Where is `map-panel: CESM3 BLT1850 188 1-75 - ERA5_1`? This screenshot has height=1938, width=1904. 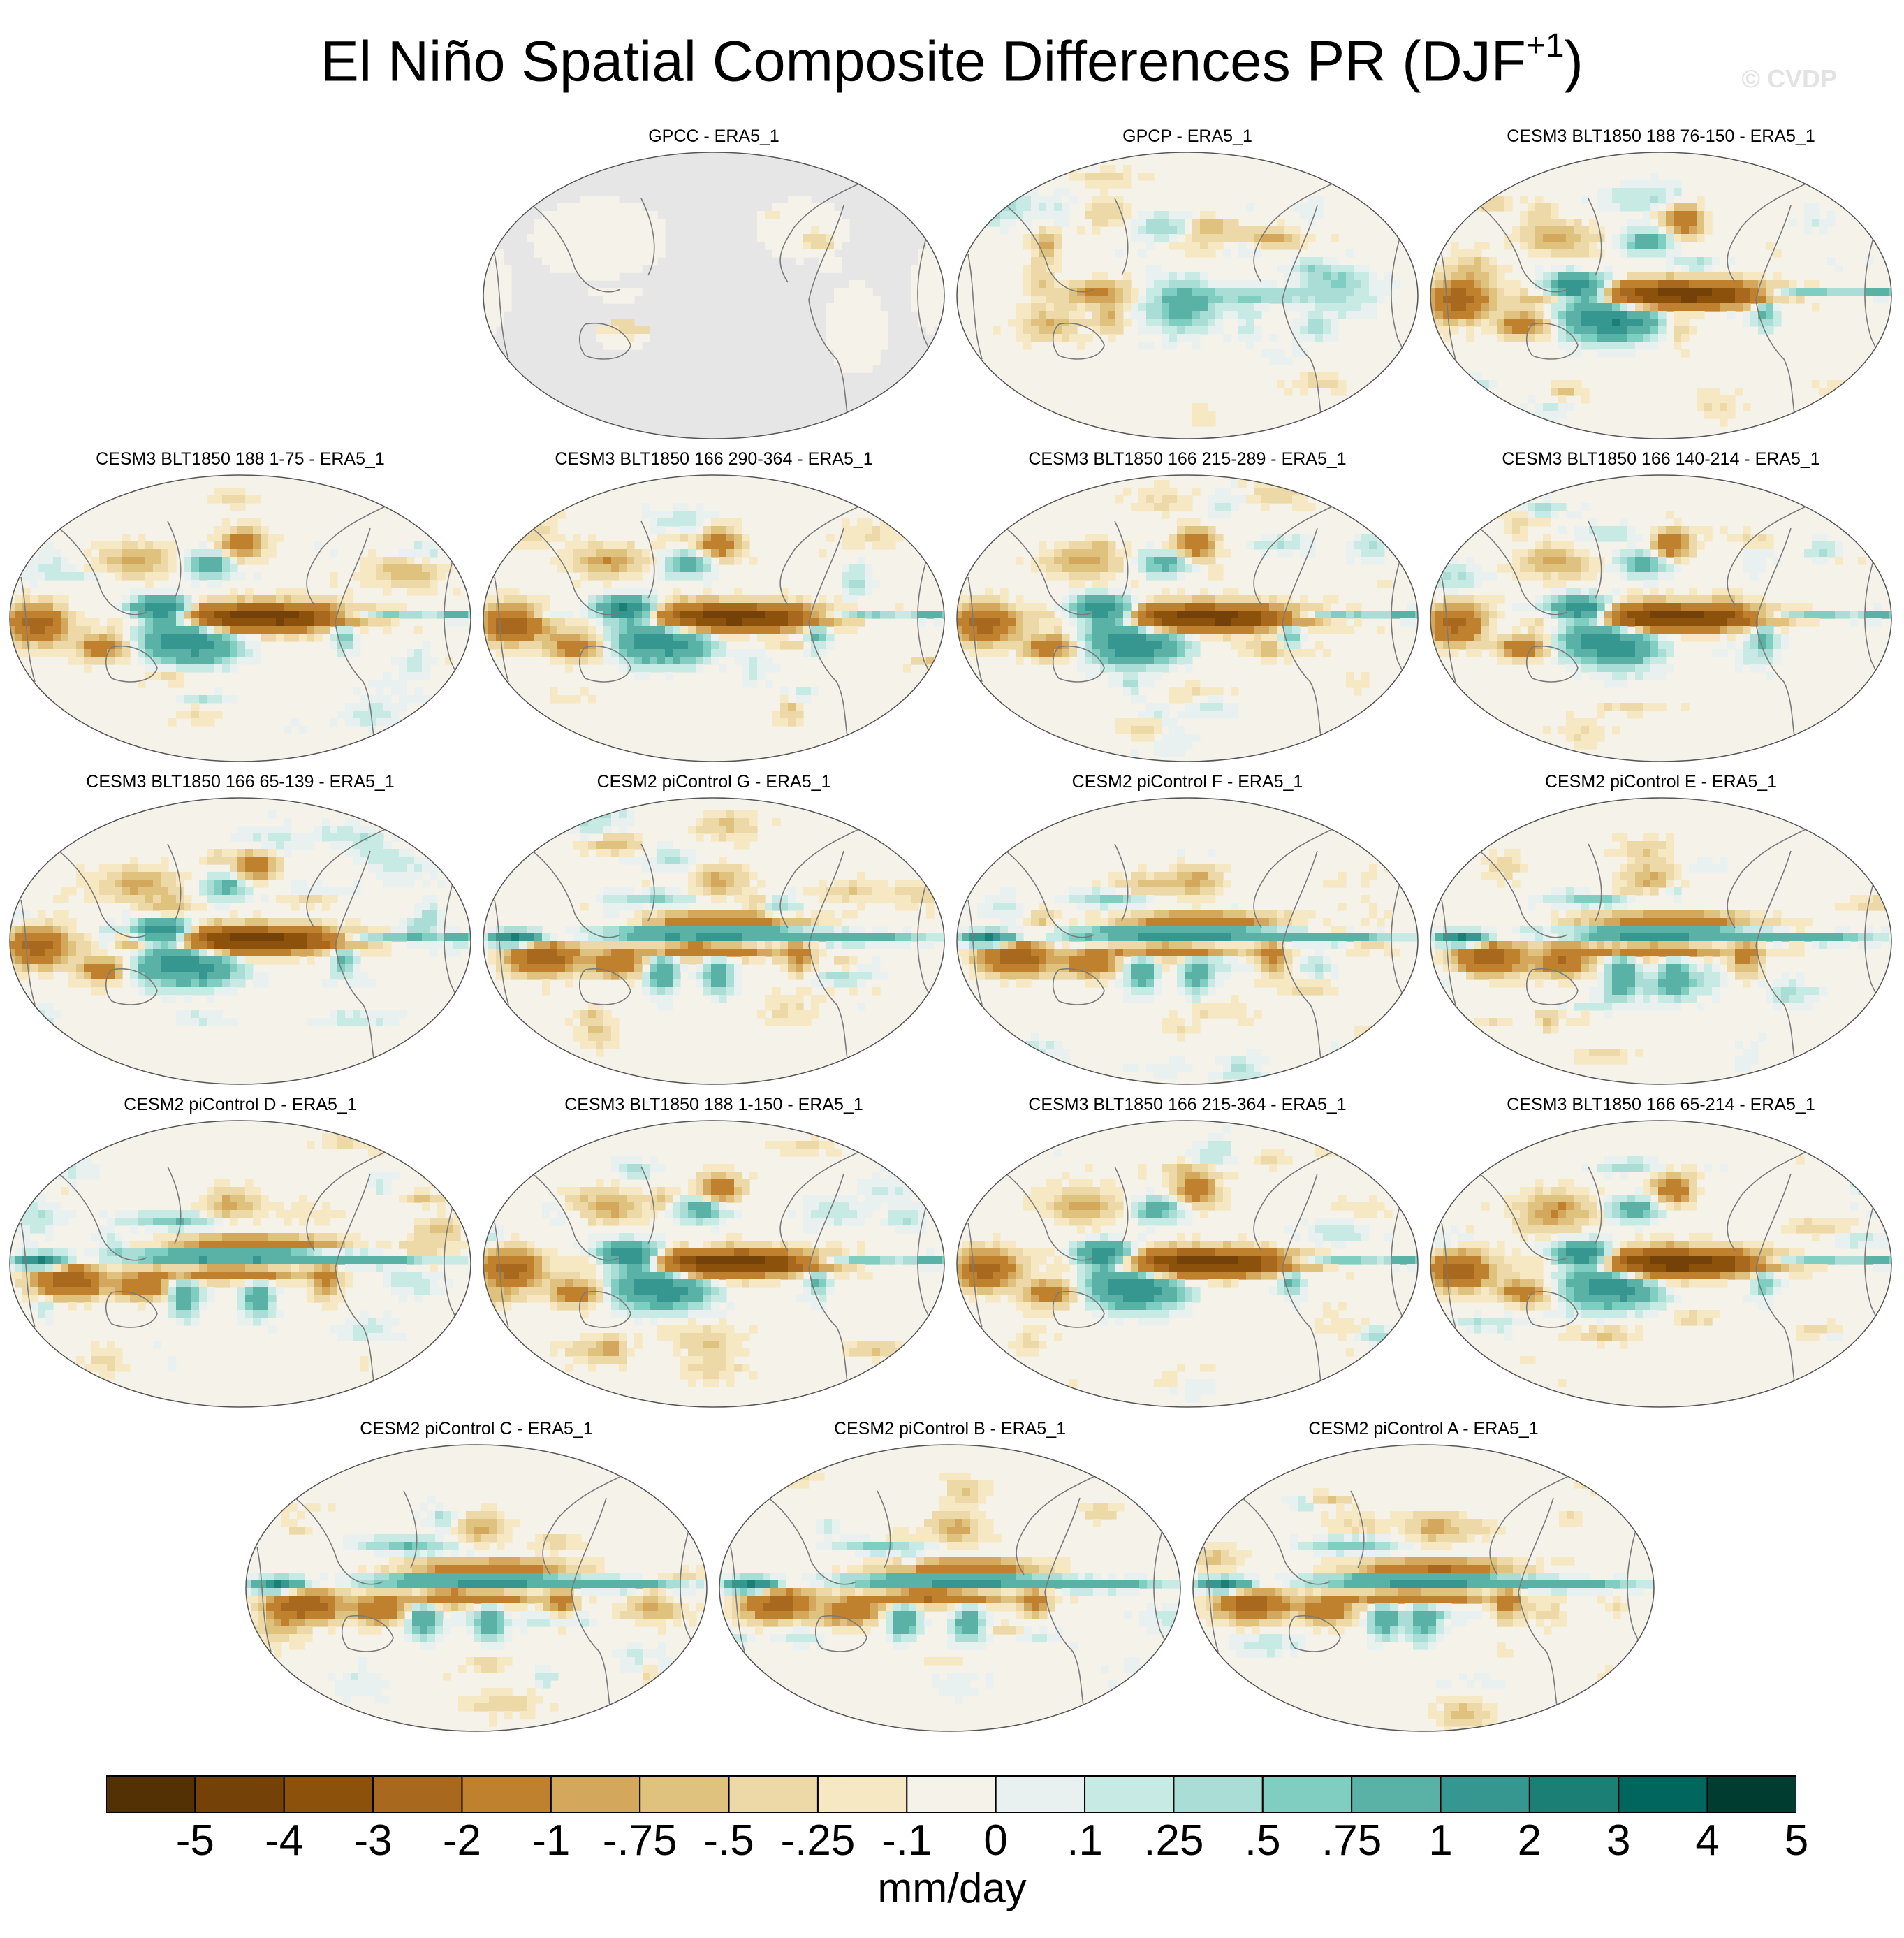
map-panel: CESM3 BLT1850 188 1-75 - ERA5_1 is located at coordinates (240, 606).